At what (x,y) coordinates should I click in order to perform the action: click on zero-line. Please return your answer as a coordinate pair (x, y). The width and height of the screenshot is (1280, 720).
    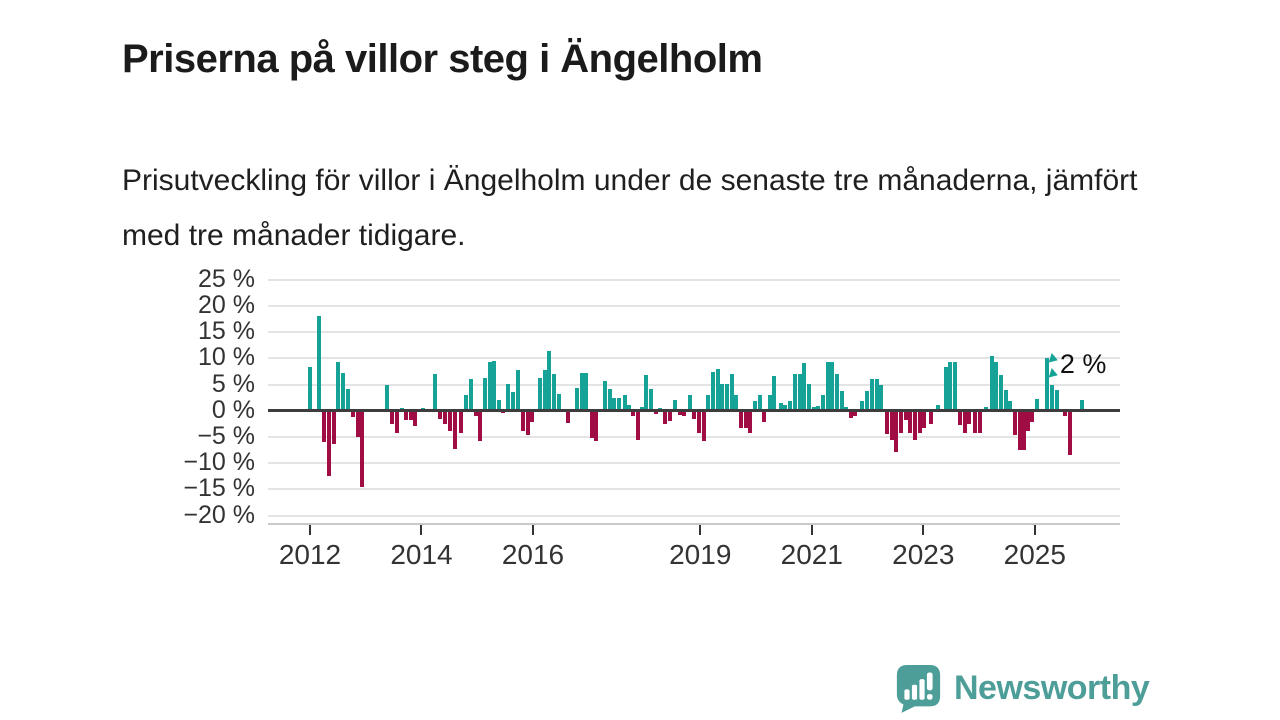
    Looking at the image, I should click on (694, 411).